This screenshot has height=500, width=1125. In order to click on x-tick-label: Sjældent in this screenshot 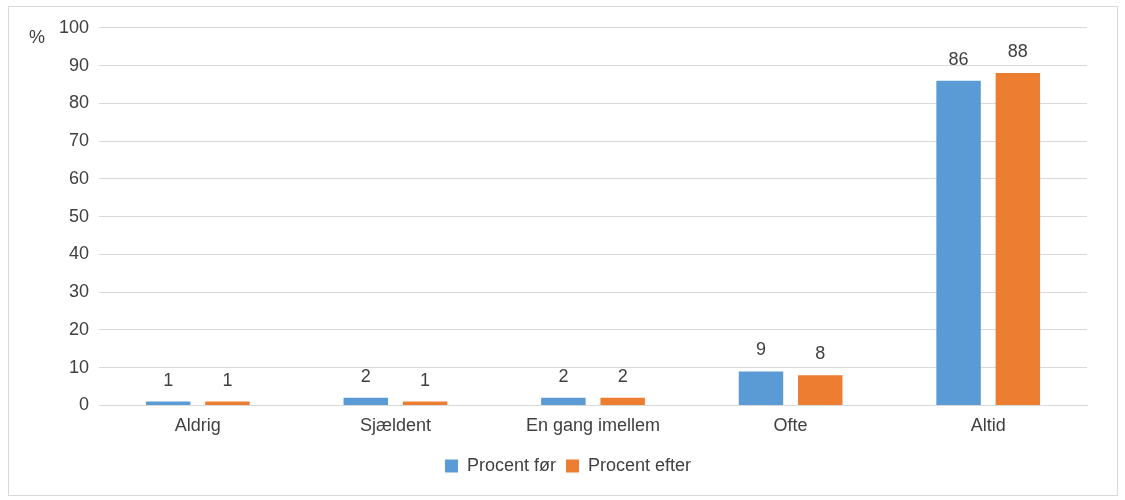, I will do `click(395, 425)`.